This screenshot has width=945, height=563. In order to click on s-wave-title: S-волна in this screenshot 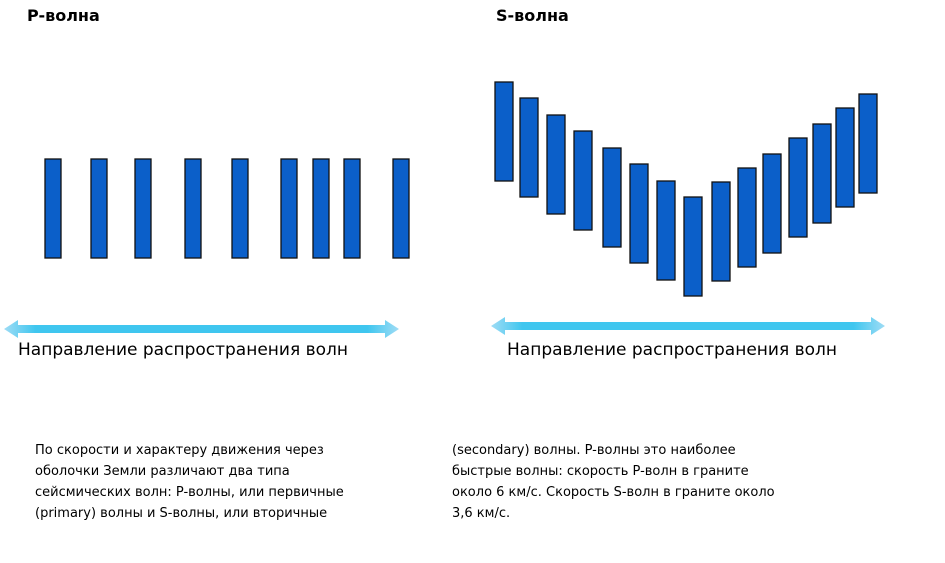, I will do `click(532, 15)`.